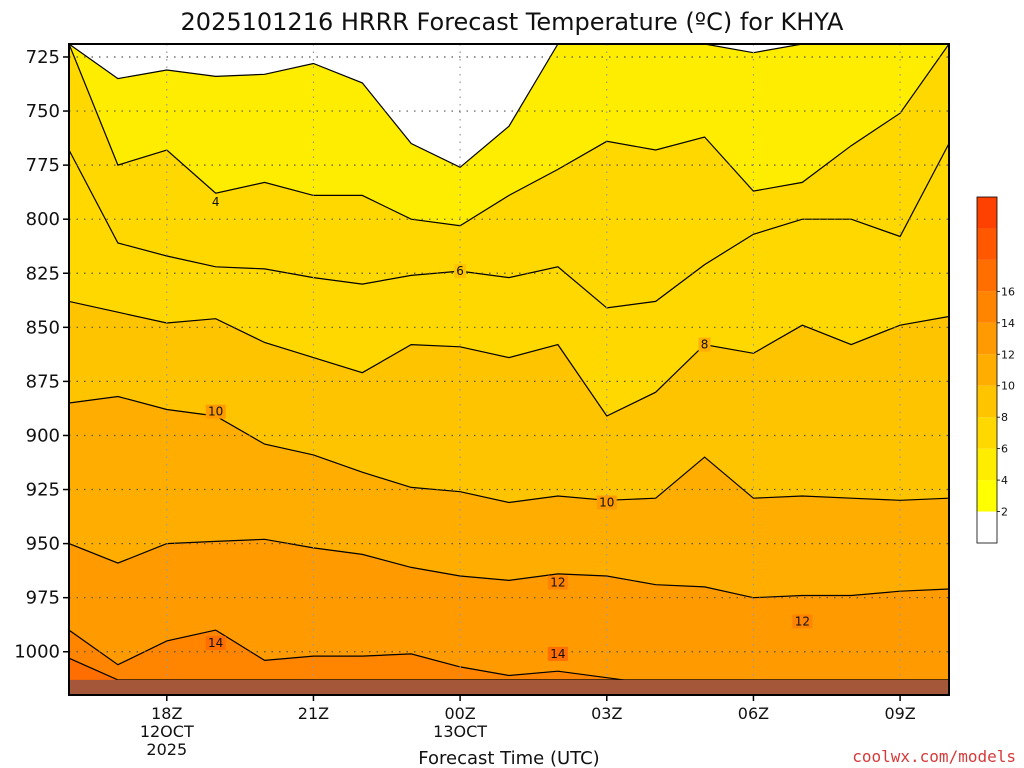 This screenshot has height=768, width=1024. I want to click on y-tick-label: 825, so click(43, 273).